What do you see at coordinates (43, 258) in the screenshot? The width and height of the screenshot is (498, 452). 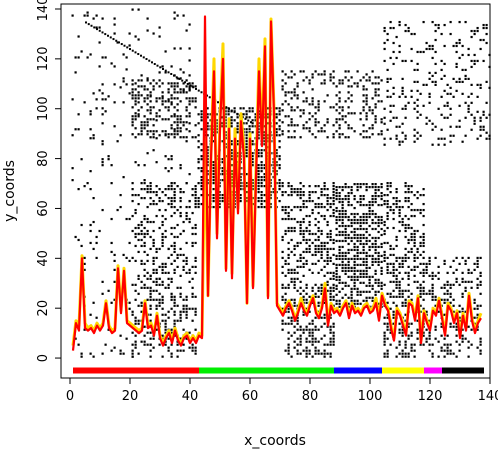 I see `y-tick-label: 40` at bounding box center [43, 258].